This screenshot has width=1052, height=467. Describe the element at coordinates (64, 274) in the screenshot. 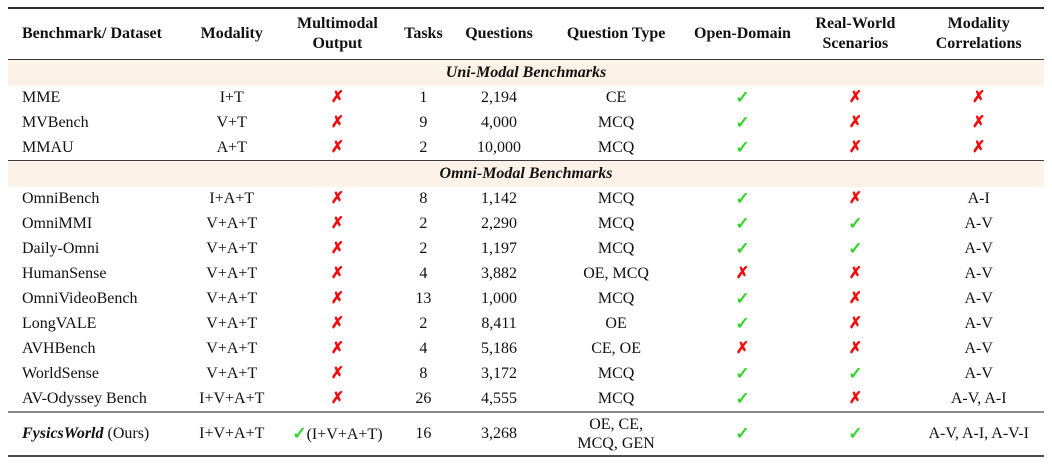

I see `benchmark-name: HumanSense` at that location.